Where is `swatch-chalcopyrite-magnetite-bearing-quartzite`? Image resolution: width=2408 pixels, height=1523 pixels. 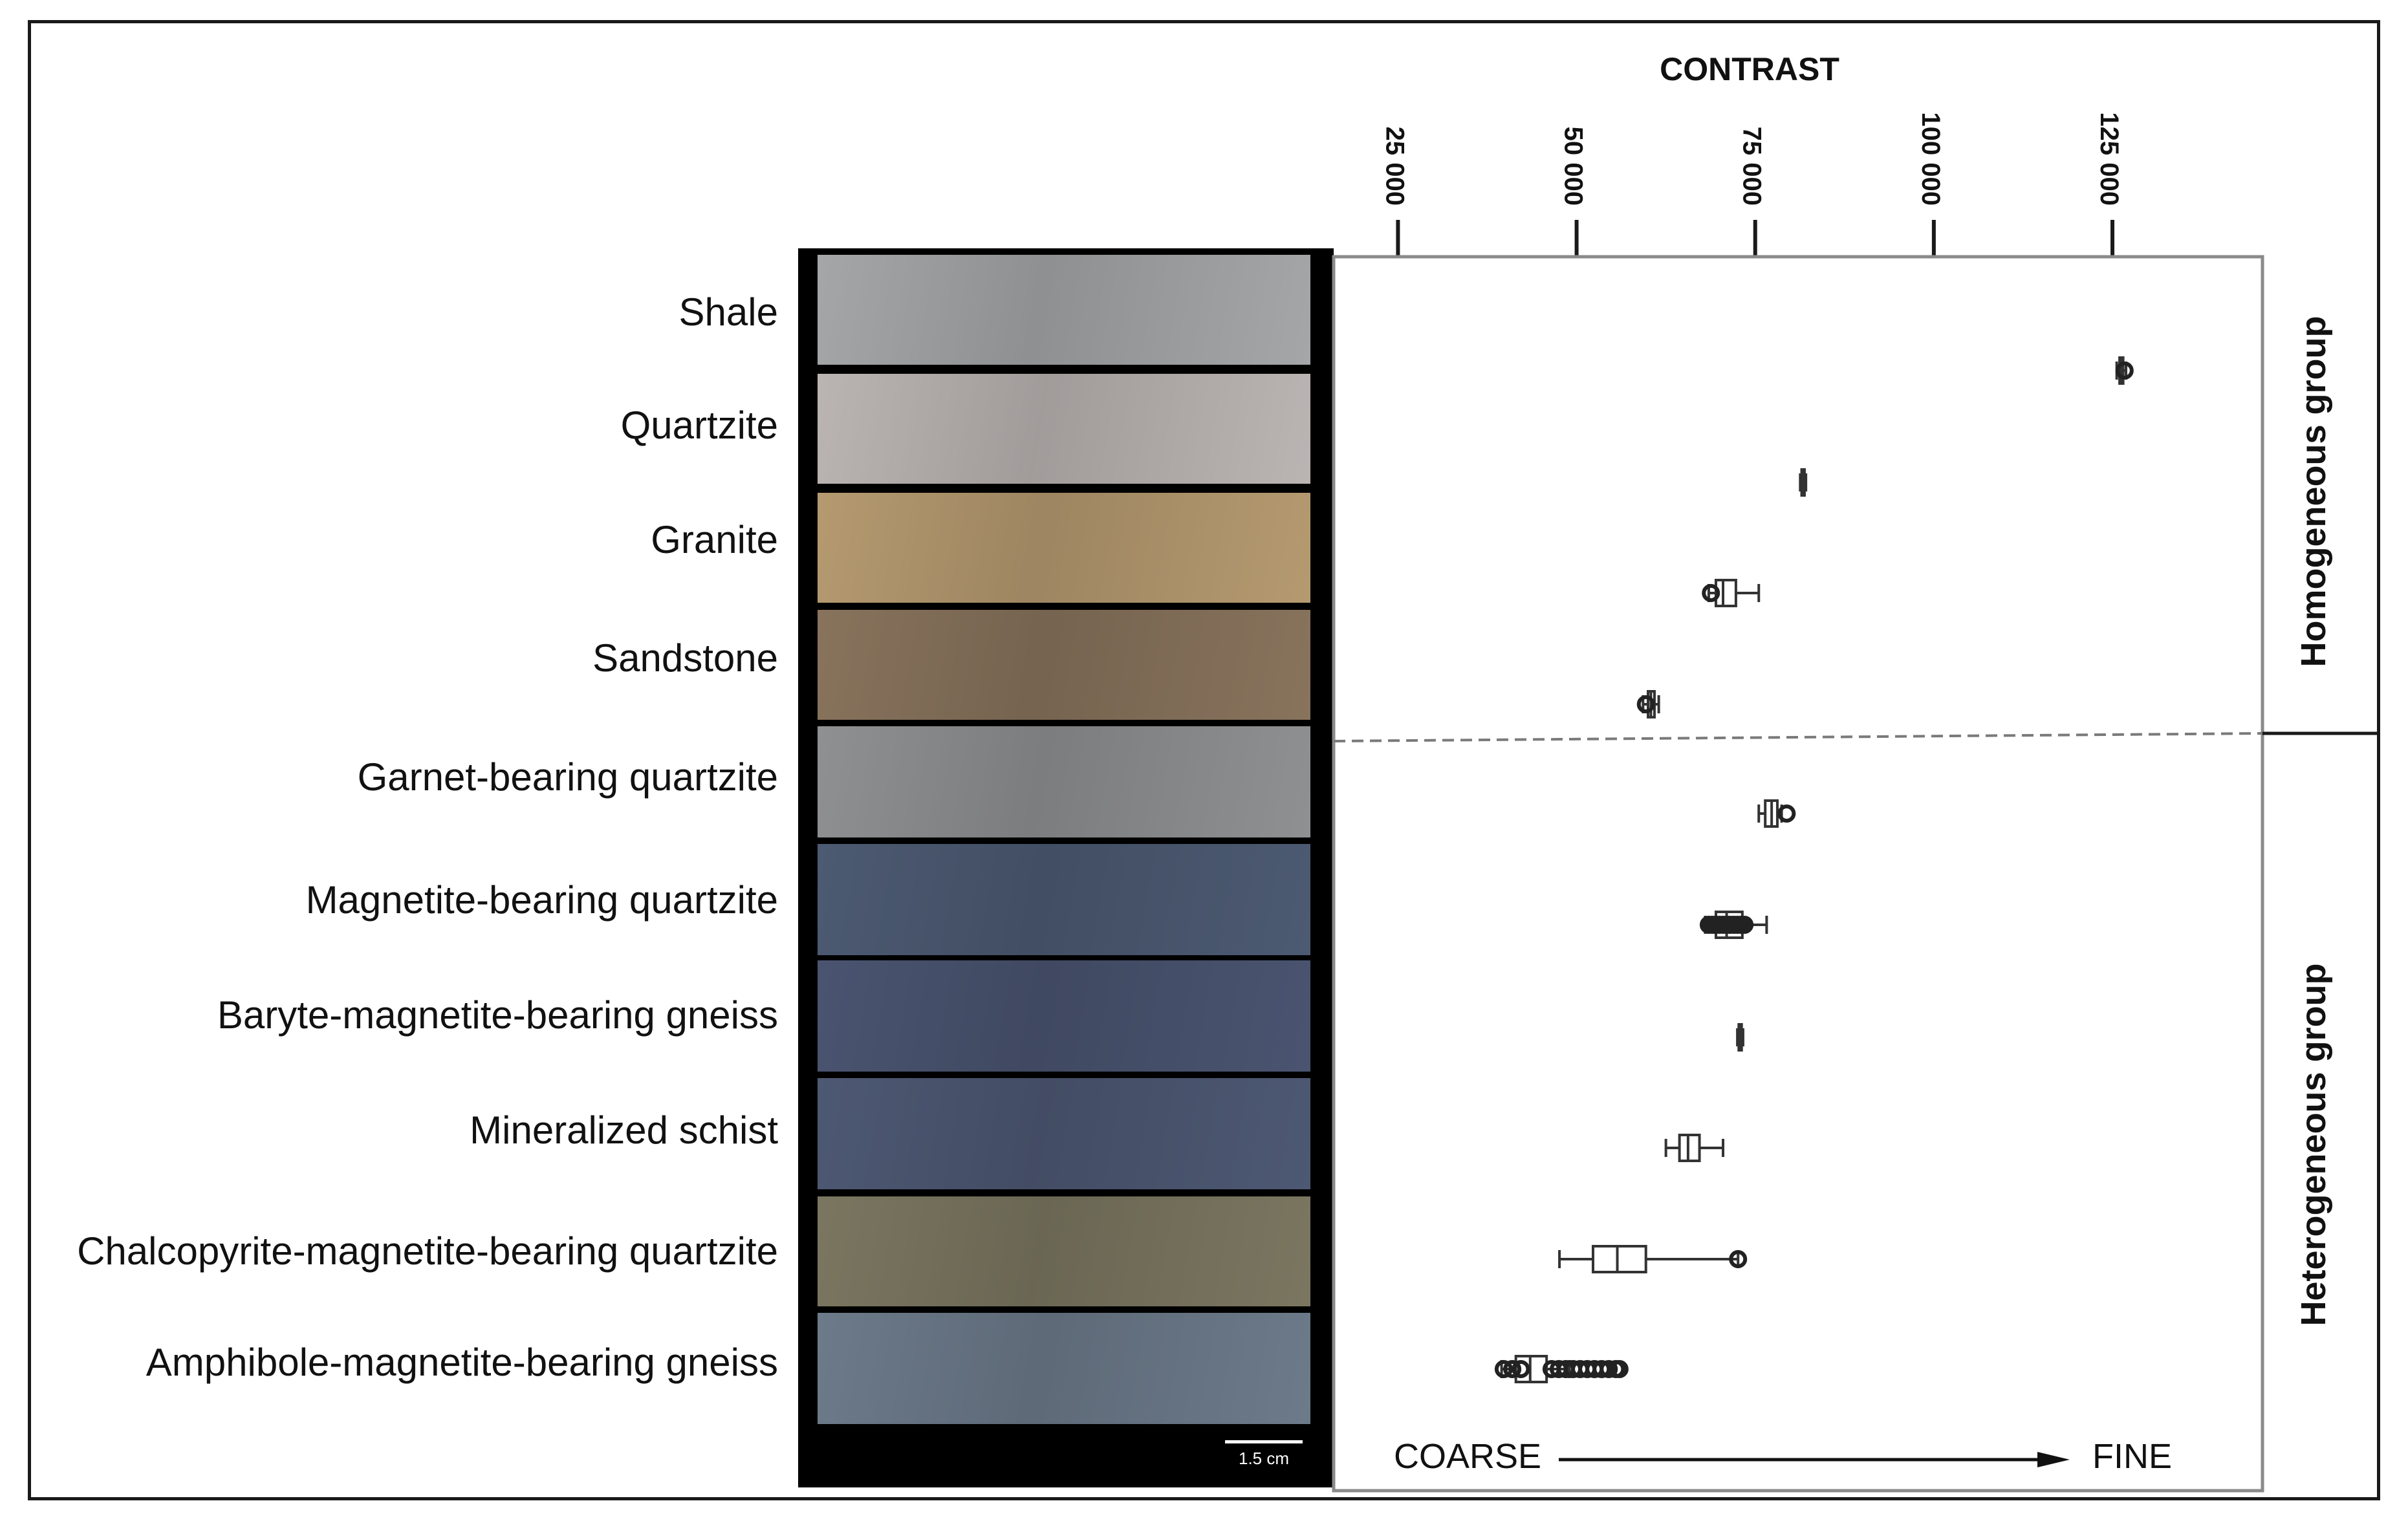 swatch-chalcopyrite-magnetite-bearing-quartzite is located at coordinates (1064, 1251).